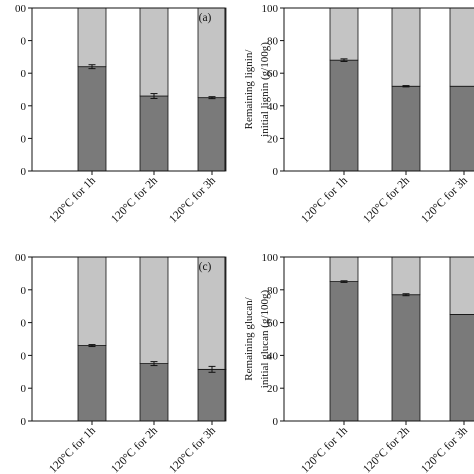 This screenshot has width=474, height=474. I want to click on bar-panel2-cat1-series0, so click(154, 392).